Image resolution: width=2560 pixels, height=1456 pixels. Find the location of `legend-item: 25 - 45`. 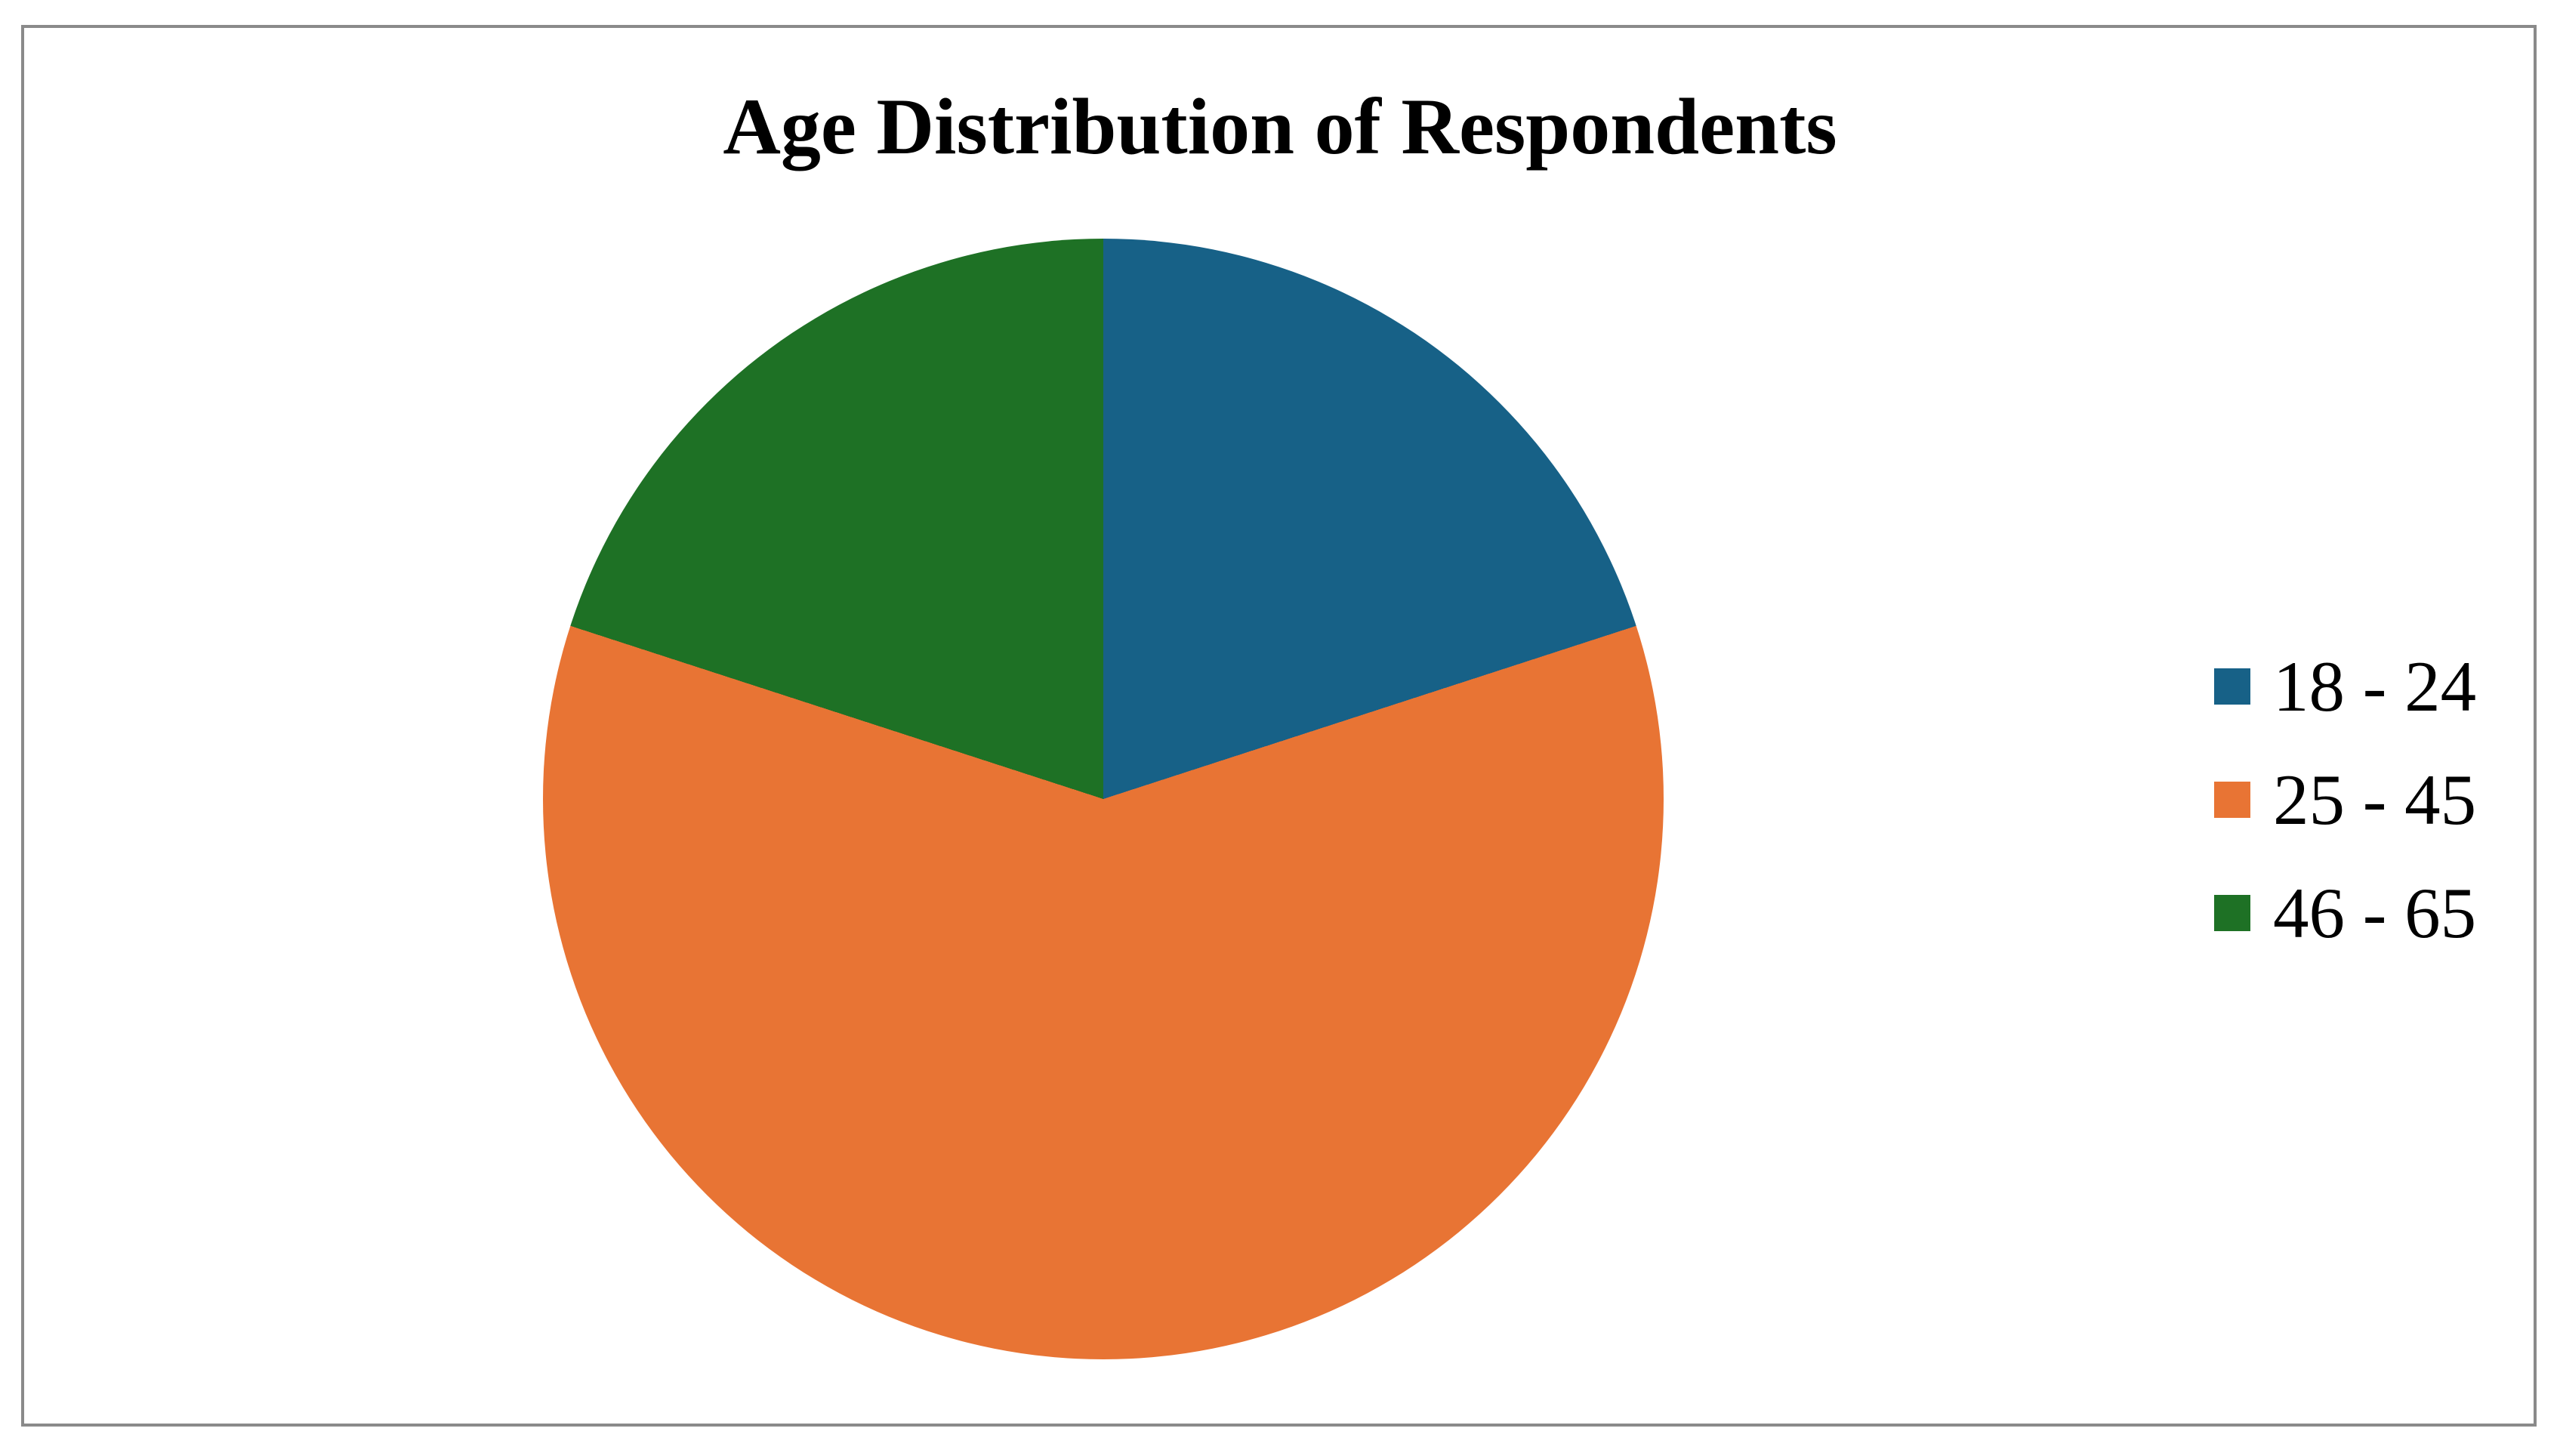

legend-item: 25 - 45 is located at coordinates (2345, 799).